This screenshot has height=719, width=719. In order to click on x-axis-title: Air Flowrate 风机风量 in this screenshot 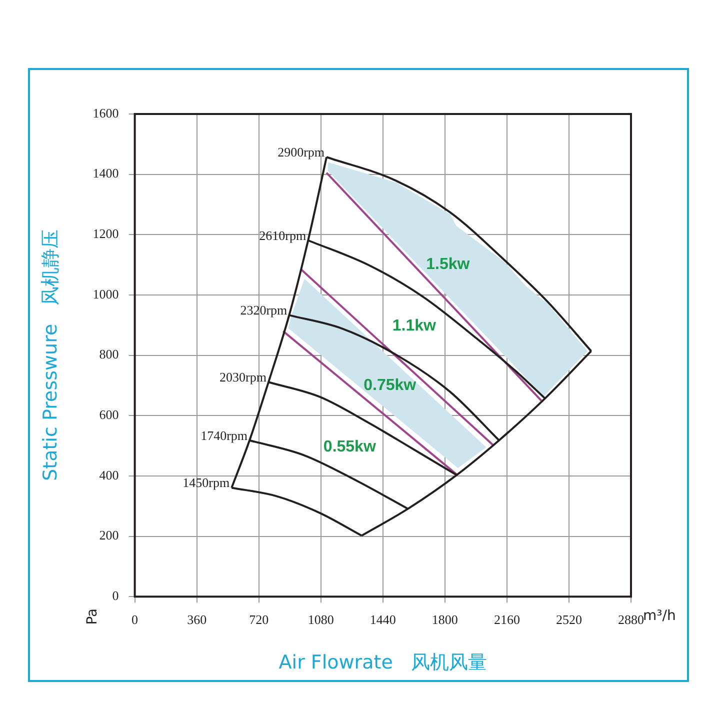, I will do `click(383, 663)`.